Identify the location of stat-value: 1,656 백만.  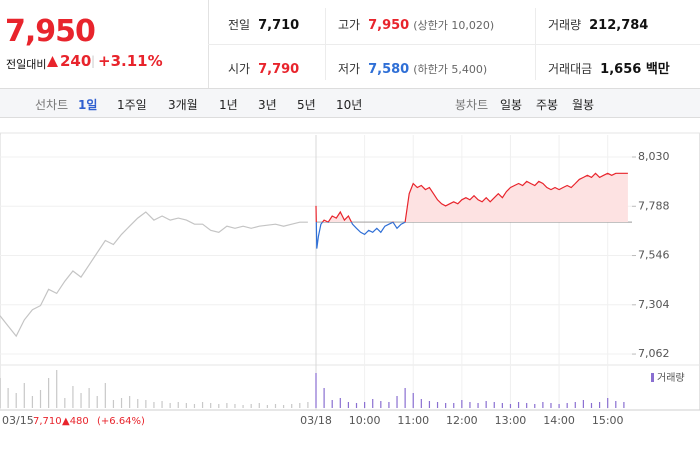
(635, 69).